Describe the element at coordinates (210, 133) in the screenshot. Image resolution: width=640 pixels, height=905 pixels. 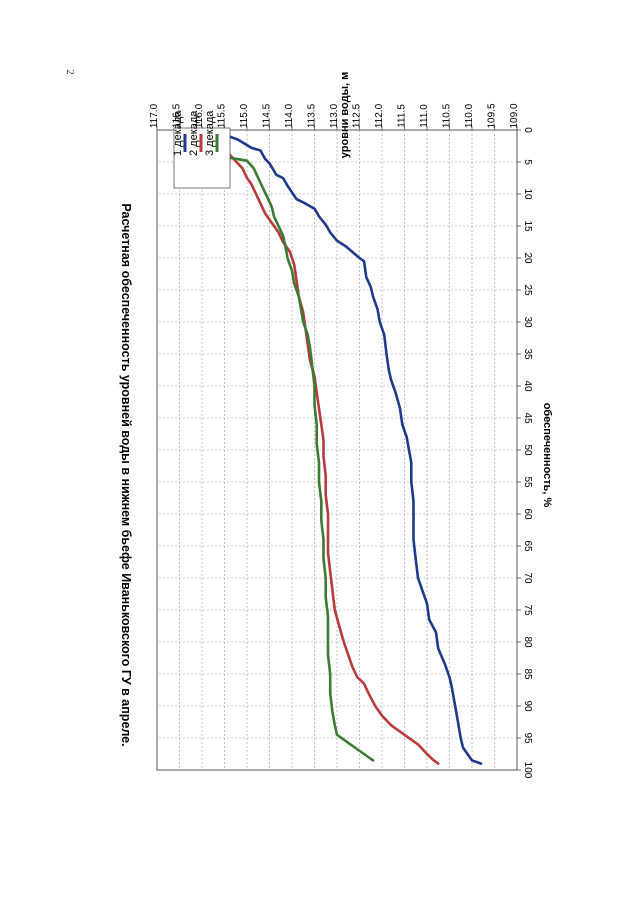
I see `legend-label-3: 3 декада` at that location.